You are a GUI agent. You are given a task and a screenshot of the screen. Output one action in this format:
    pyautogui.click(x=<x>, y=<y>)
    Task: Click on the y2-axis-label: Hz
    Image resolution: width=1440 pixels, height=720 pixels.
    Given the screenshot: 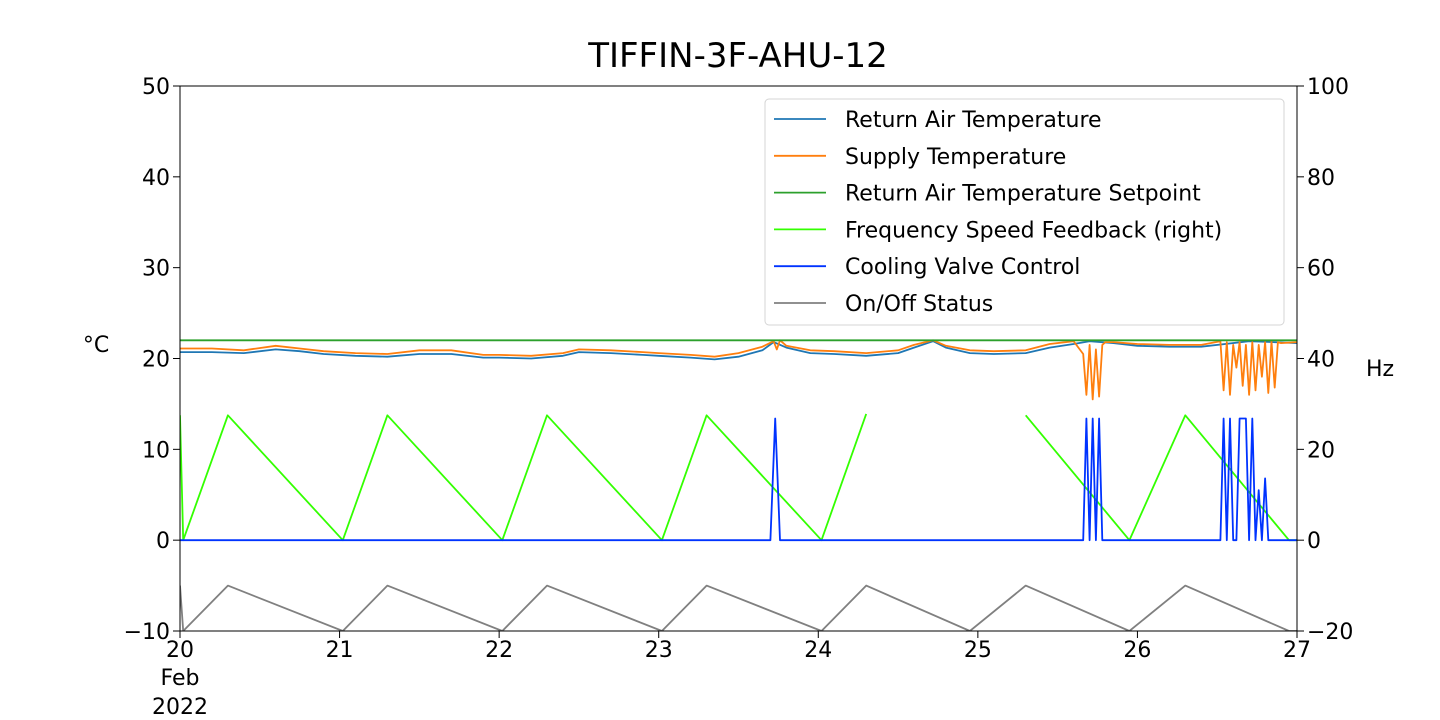 What is the action you would take?
    pyautogui.click(x=1380, y=369)
    